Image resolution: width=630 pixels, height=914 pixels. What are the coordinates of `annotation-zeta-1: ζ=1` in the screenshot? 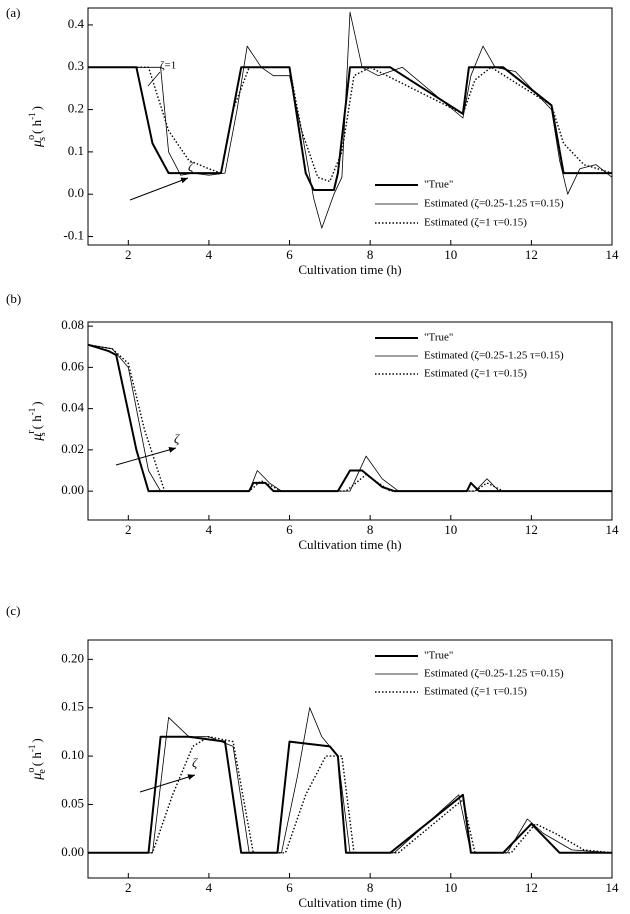 It's located at (168, 66).